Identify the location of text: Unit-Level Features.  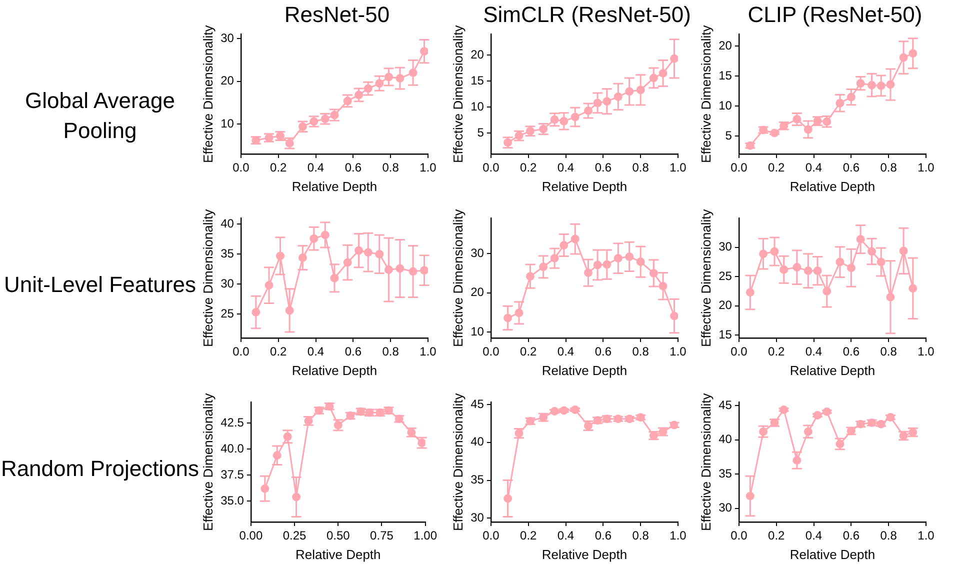
(100, 285).